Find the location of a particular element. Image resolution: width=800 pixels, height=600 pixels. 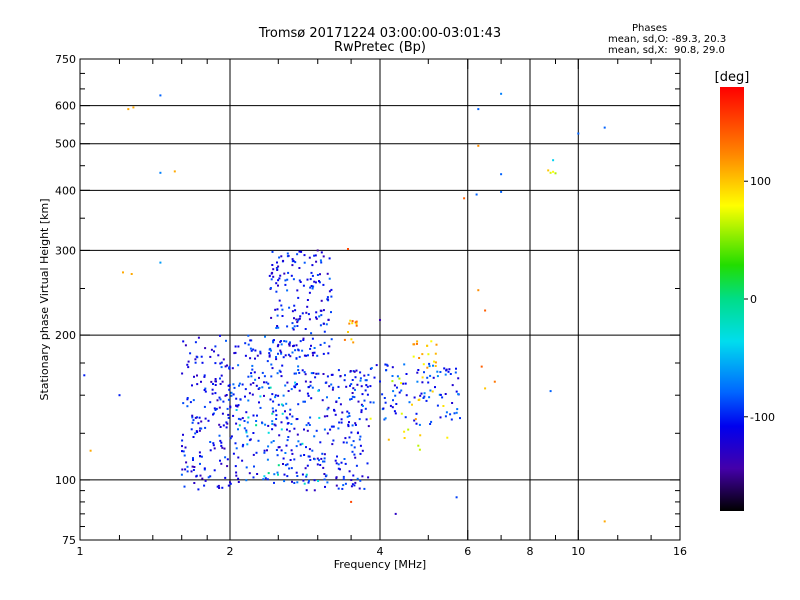

y-tick-label: 100 is located at coordinates (65, 480).